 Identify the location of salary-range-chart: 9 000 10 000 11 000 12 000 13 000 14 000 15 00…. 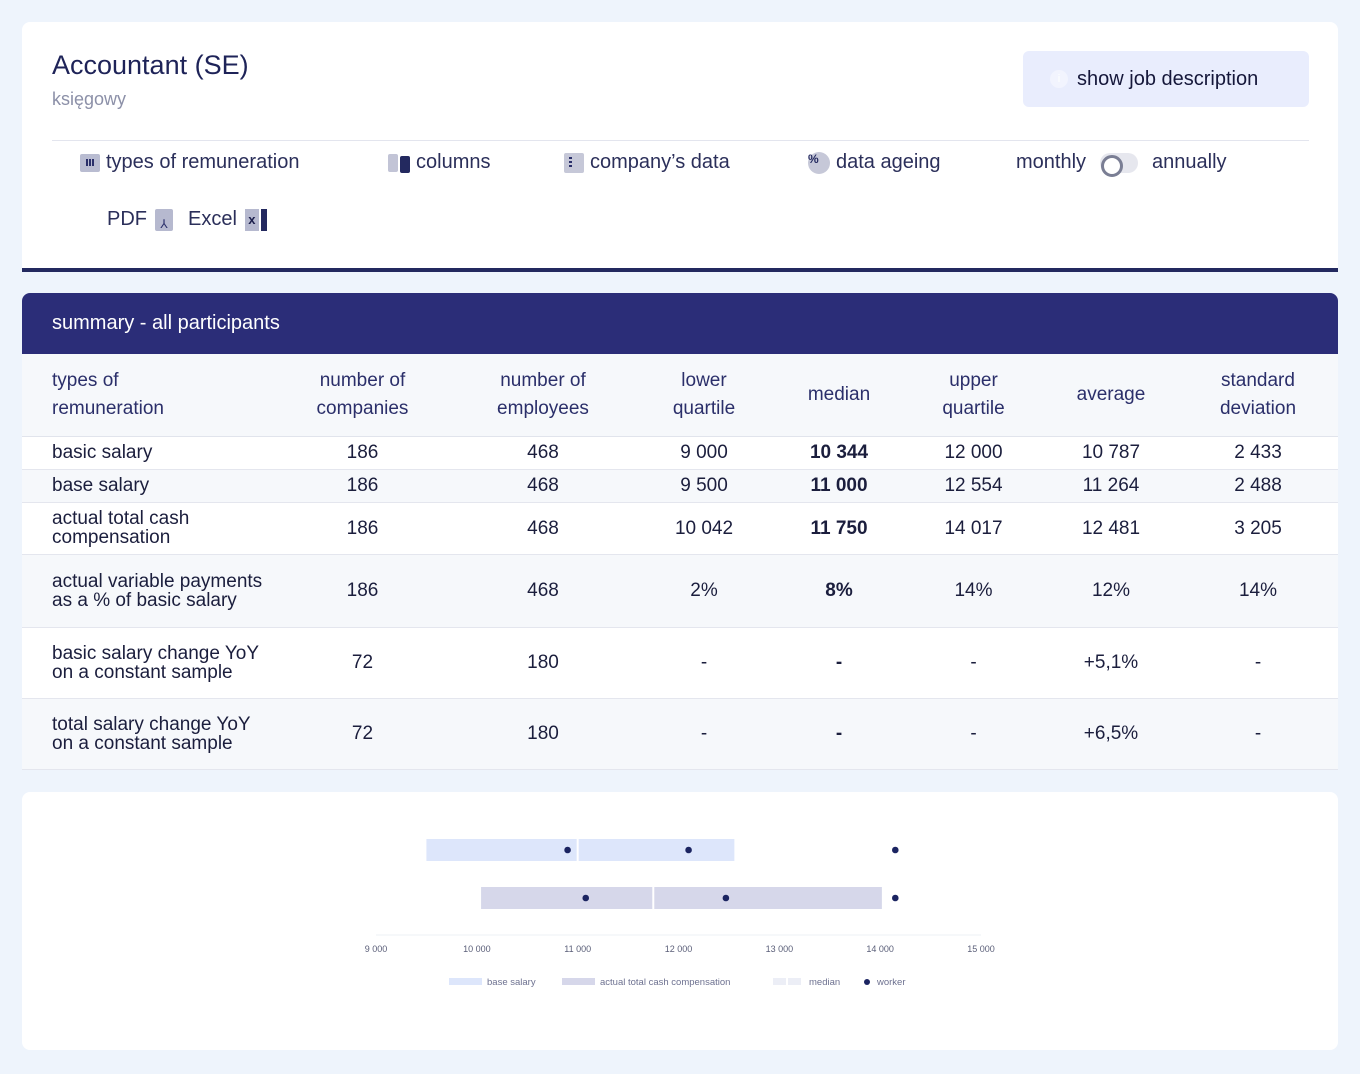
(680, 913).